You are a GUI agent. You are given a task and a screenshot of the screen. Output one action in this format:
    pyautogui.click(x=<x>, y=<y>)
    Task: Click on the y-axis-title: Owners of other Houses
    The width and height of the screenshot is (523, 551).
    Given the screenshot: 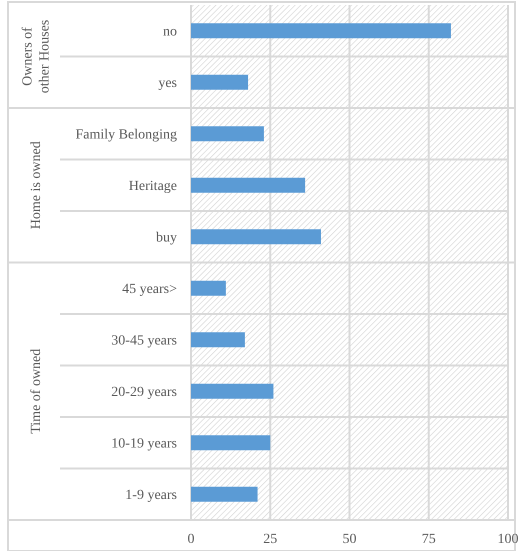 What is the action you would take?
    pyautogui.click(x=36, y=57)
    